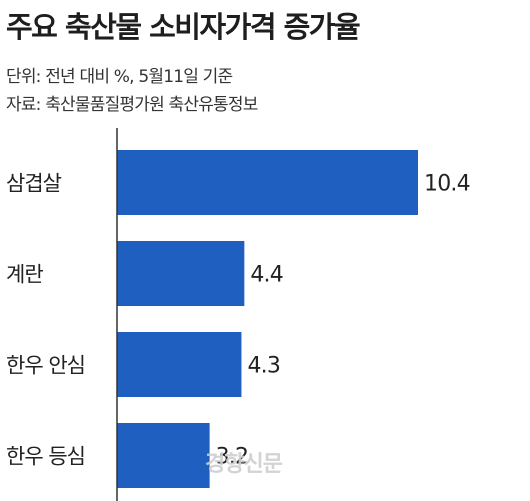  Describe the element at coordinates (45, 366) in the screenshot. I see `category-label-2: 한우 안심` at that location.